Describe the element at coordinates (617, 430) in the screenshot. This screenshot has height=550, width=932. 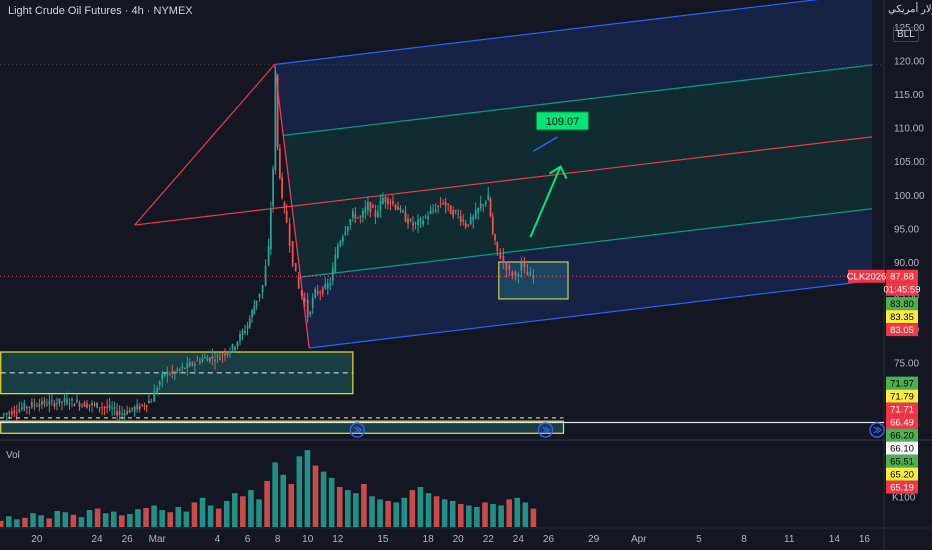
I see `event-markers` at that location.